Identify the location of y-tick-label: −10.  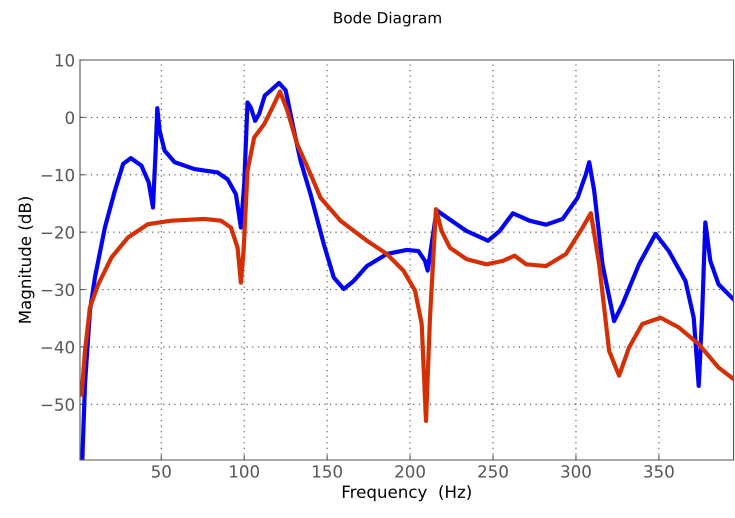
(58, 175).